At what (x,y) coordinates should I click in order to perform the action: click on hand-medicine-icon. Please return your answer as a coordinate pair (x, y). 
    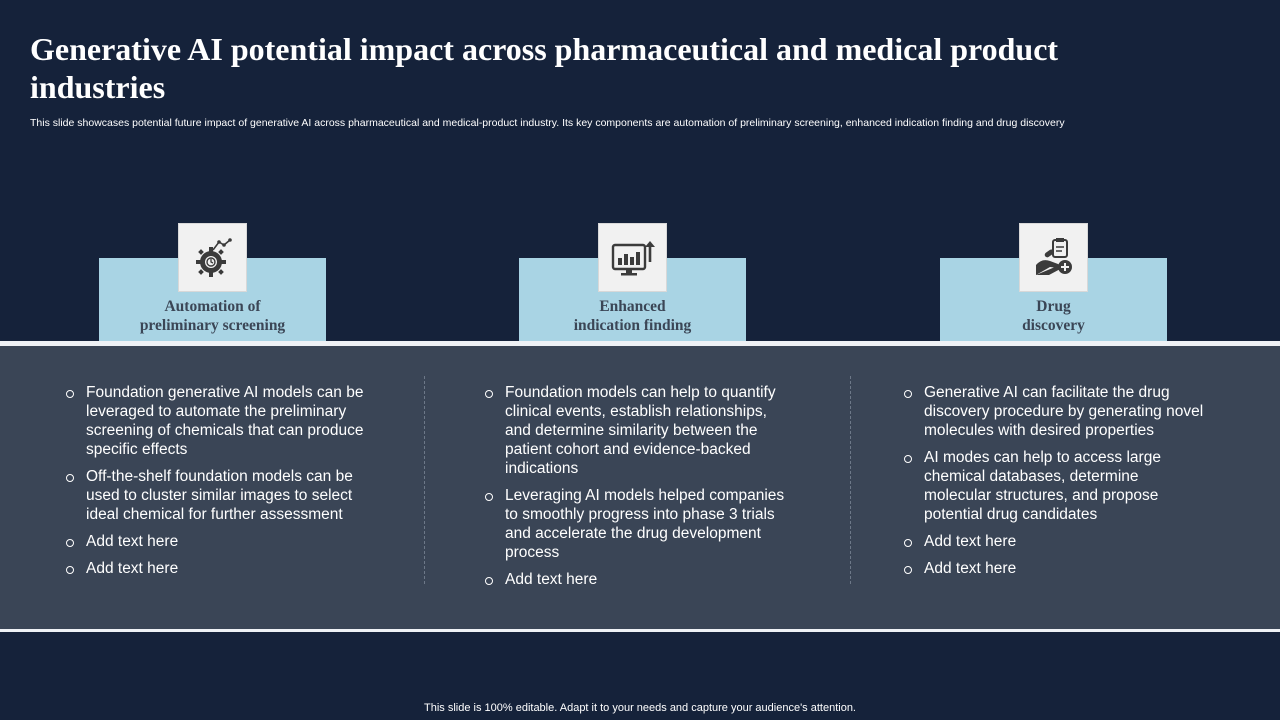
    Looking at the image, I should click on (1053, 256).